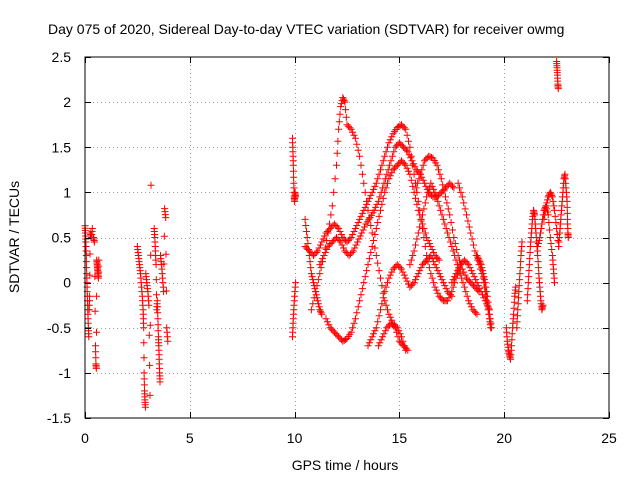  Describe the element at coordinates (190, 438) in the screenshot. I see `x-tick-label: 5` at that location.